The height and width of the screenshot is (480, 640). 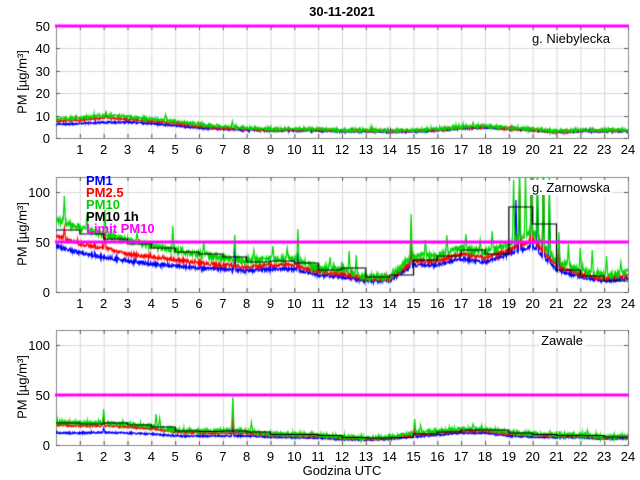 I want to click on station-label-zawale: Zawale, so click(x=562, y=340).